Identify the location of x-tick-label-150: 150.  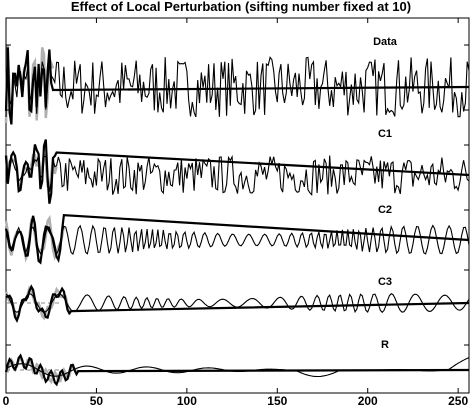
(277, 400).